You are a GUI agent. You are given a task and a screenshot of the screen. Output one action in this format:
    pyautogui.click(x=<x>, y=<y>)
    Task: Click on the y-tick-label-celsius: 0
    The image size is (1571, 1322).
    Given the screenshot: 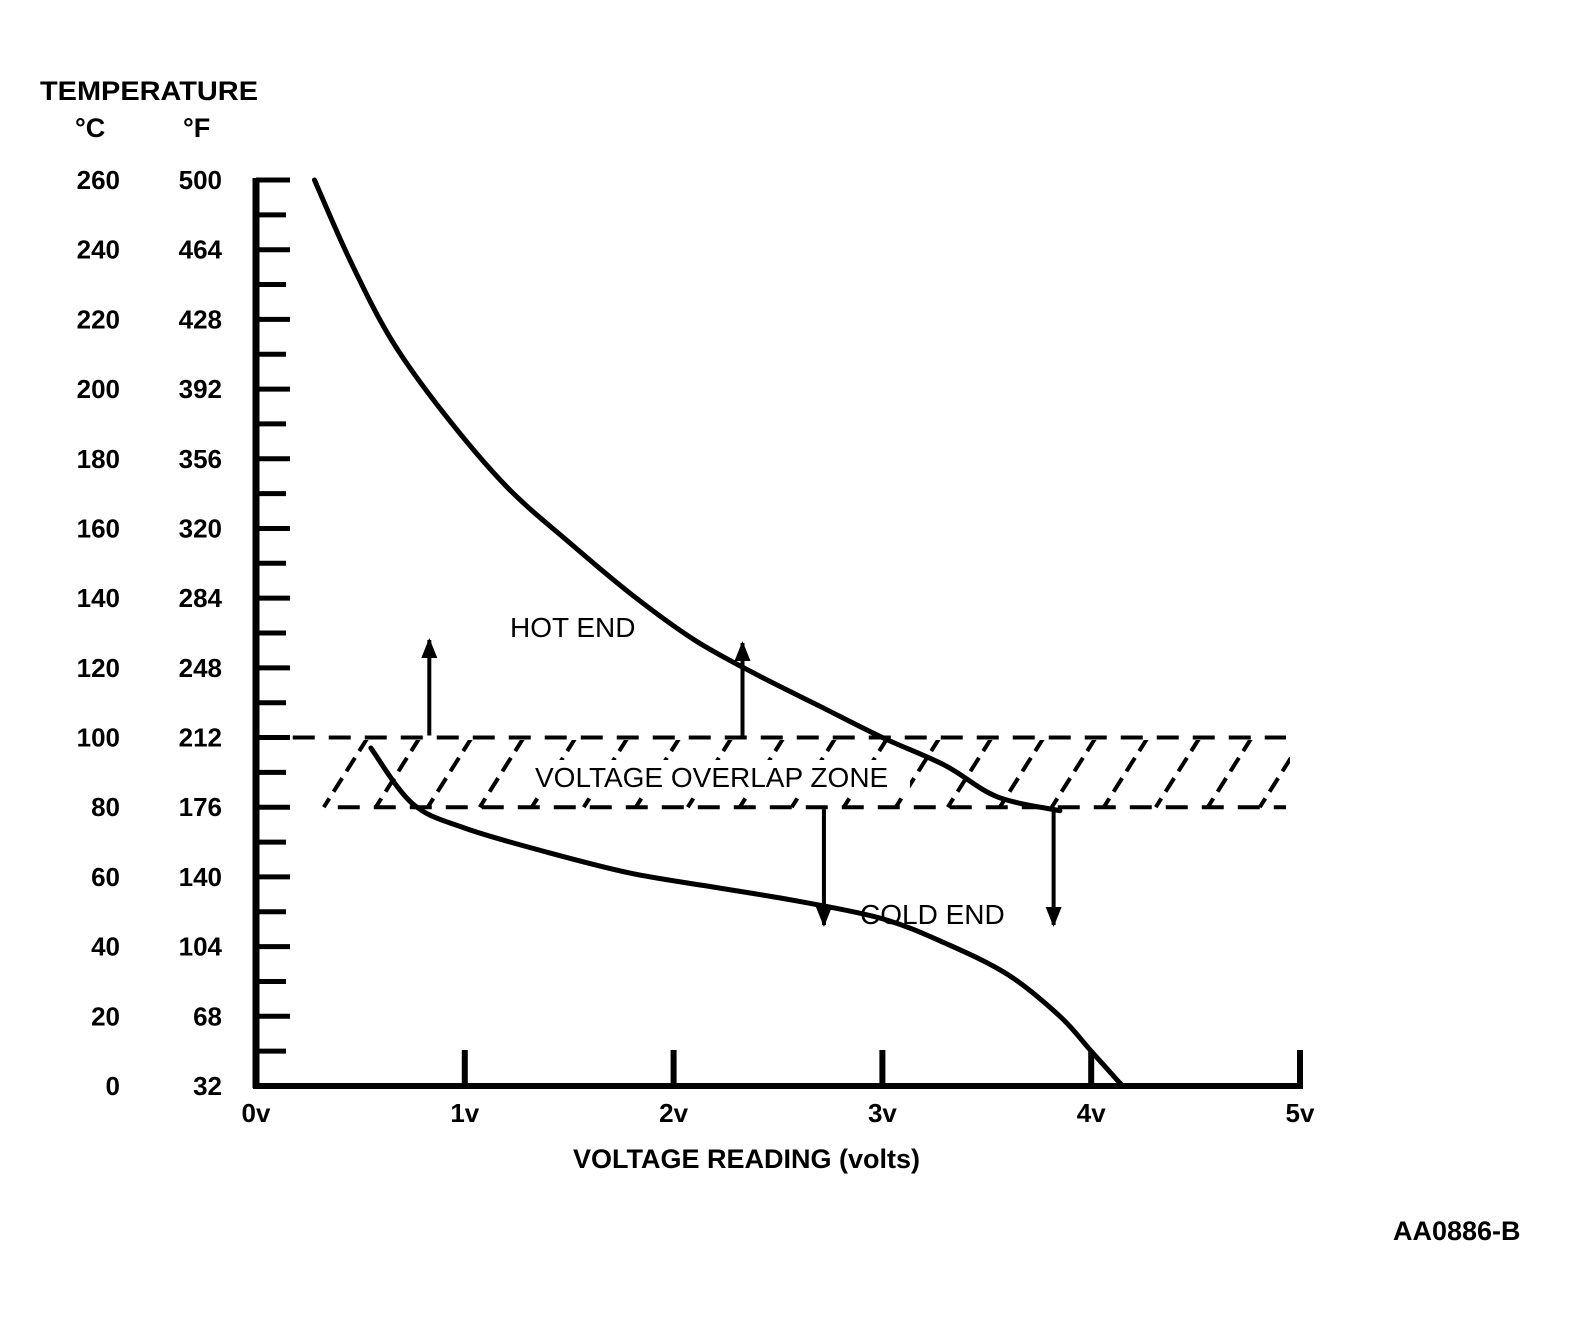 What is the action you would take?
    pyautogui.click(x=113, y=1086)
    